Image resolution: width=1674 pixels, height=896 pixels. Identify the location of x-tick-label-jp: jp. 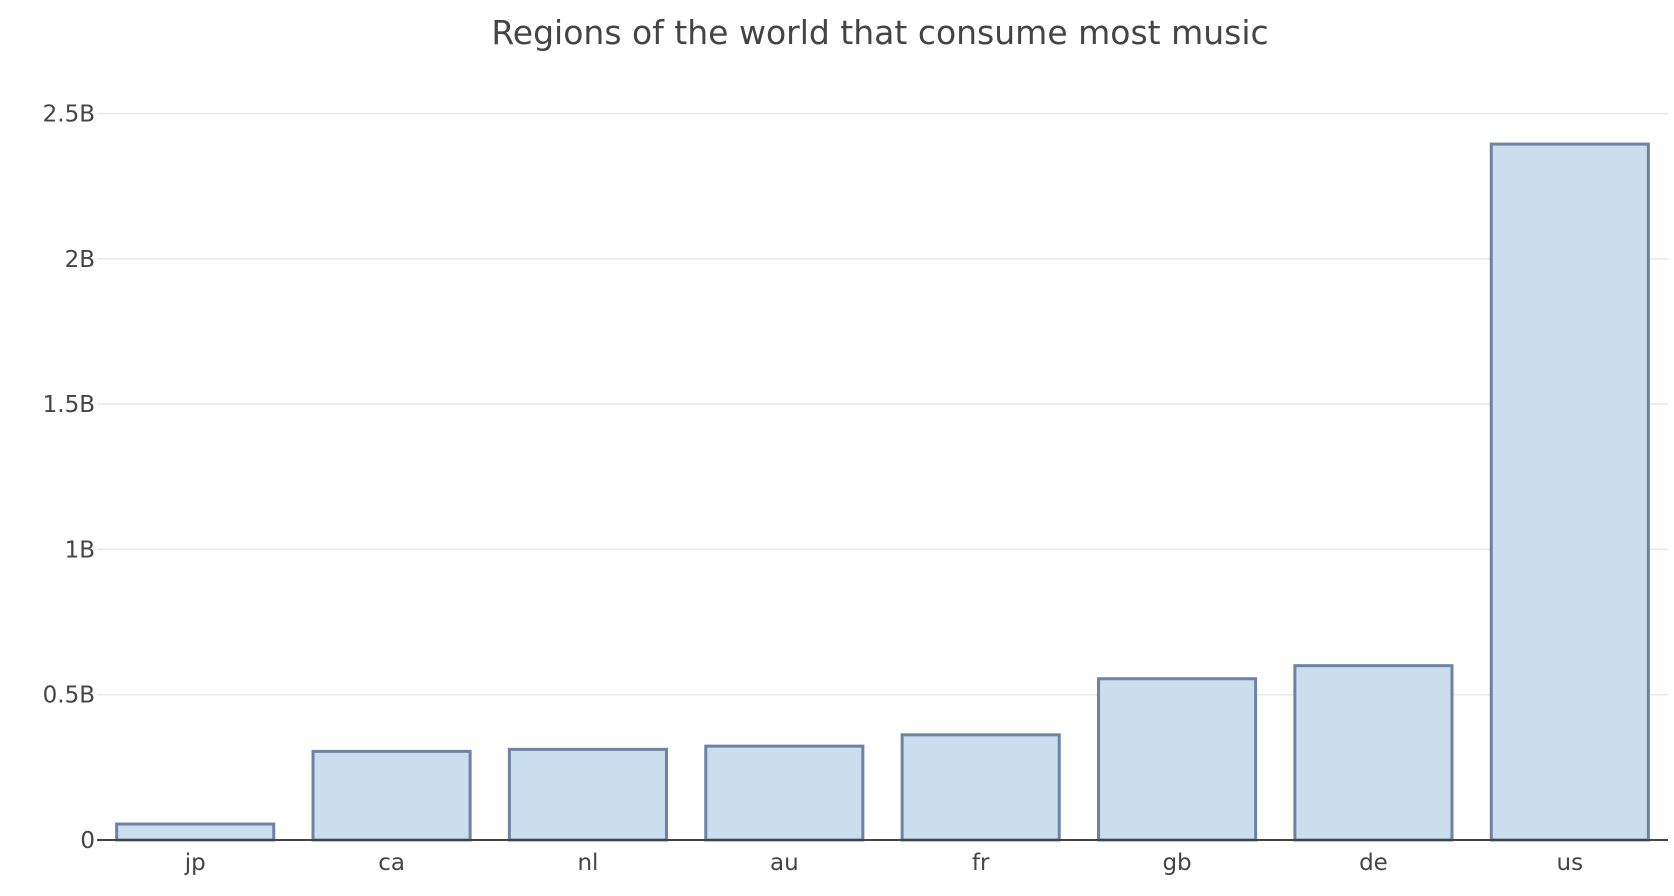
(195, 863).